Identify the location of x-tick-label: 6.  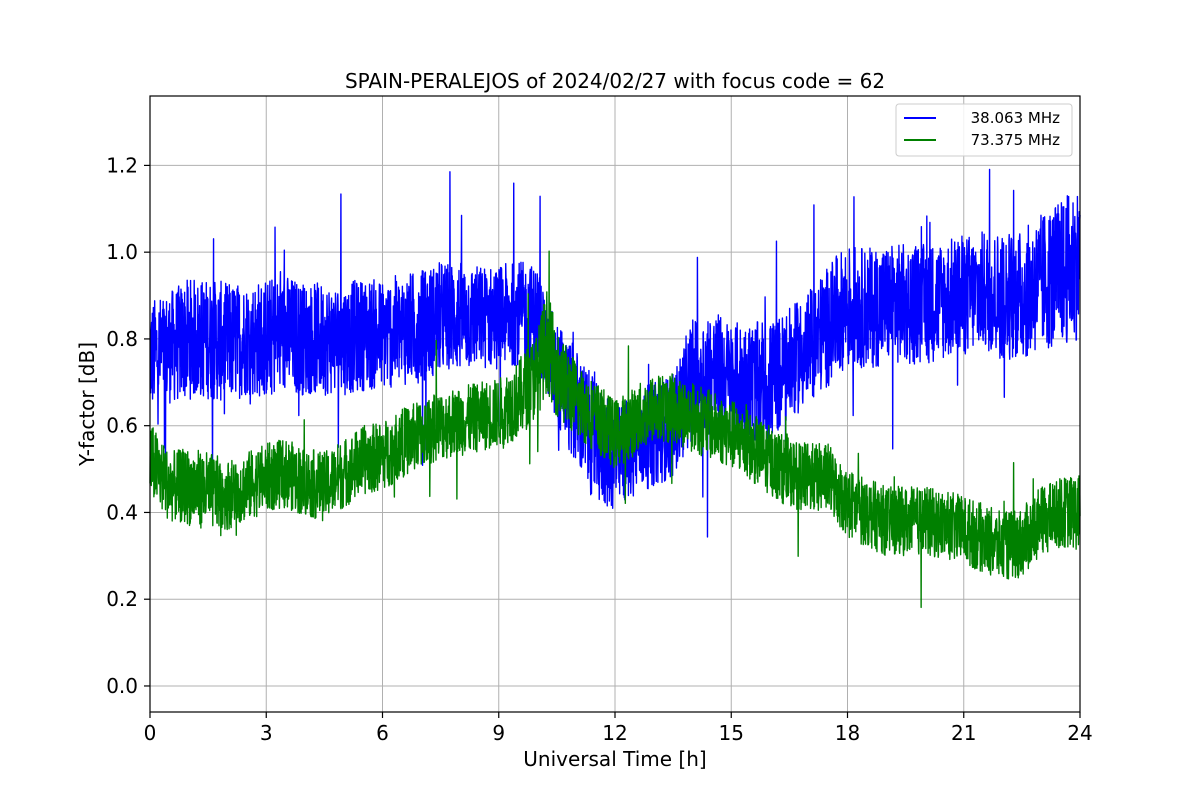
(382, 733).